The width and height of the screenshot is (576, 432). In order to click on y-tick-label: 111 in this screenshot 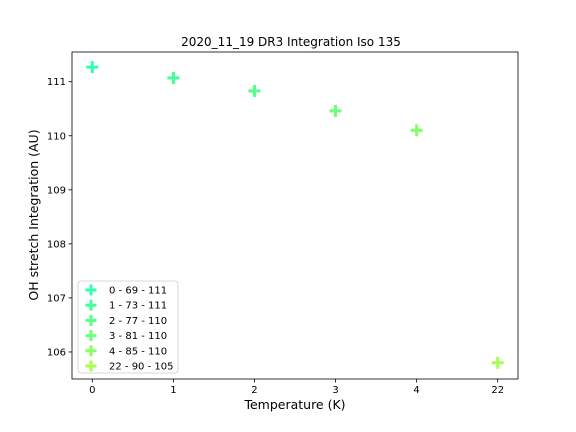, I will do `click(56, 82)`.